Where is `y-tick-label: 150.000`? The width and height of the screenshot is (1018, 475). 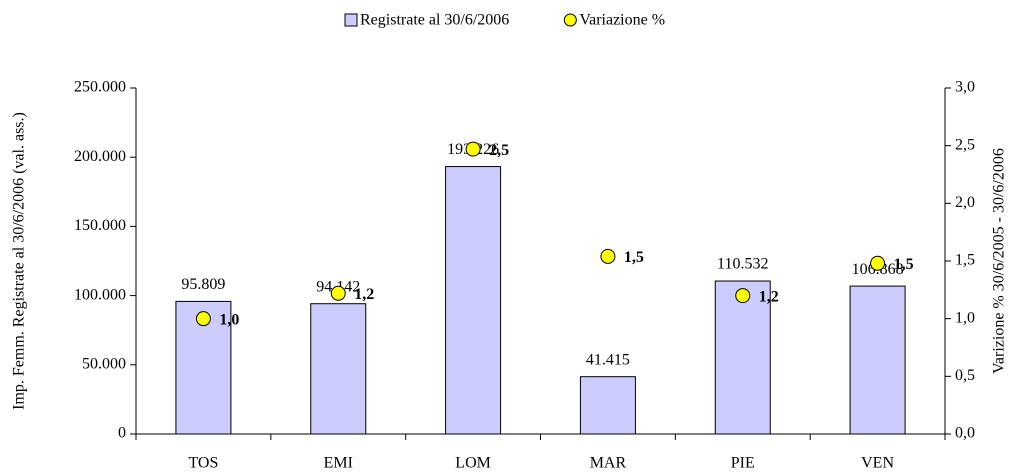 y-tick-label: 150.000 is located at coordinates (100, 225).